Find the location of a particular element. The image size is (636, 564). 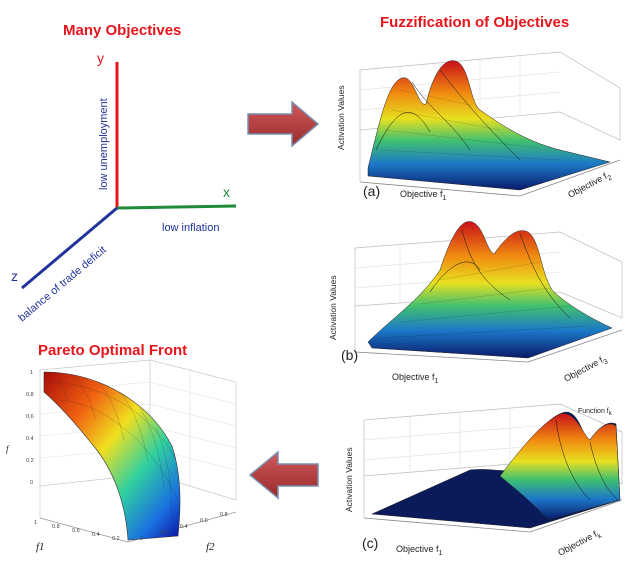

pareto-front-title: Pareto Optimal Front is located at coordinates (113, 350).